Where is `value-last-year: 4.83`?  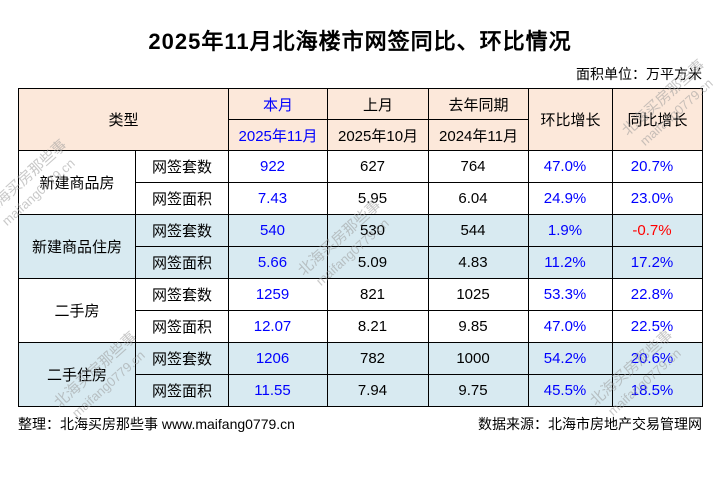 value-last-year: 4.83 is located at coordinates (479, 262).